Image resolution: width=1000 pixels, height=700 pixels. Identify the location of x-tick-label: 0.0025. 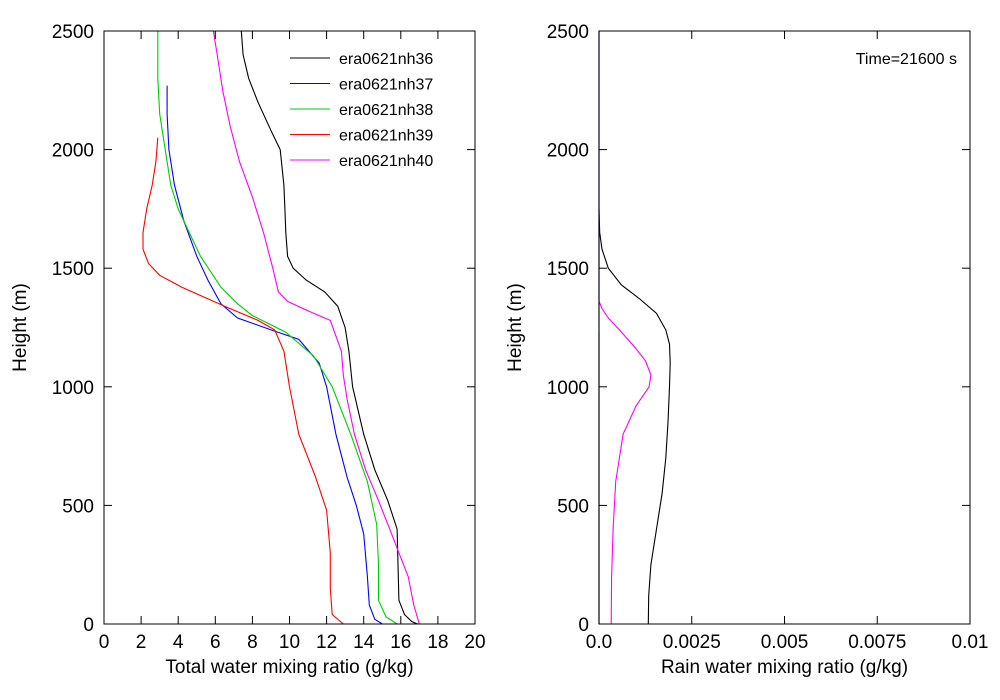
(692, 642).